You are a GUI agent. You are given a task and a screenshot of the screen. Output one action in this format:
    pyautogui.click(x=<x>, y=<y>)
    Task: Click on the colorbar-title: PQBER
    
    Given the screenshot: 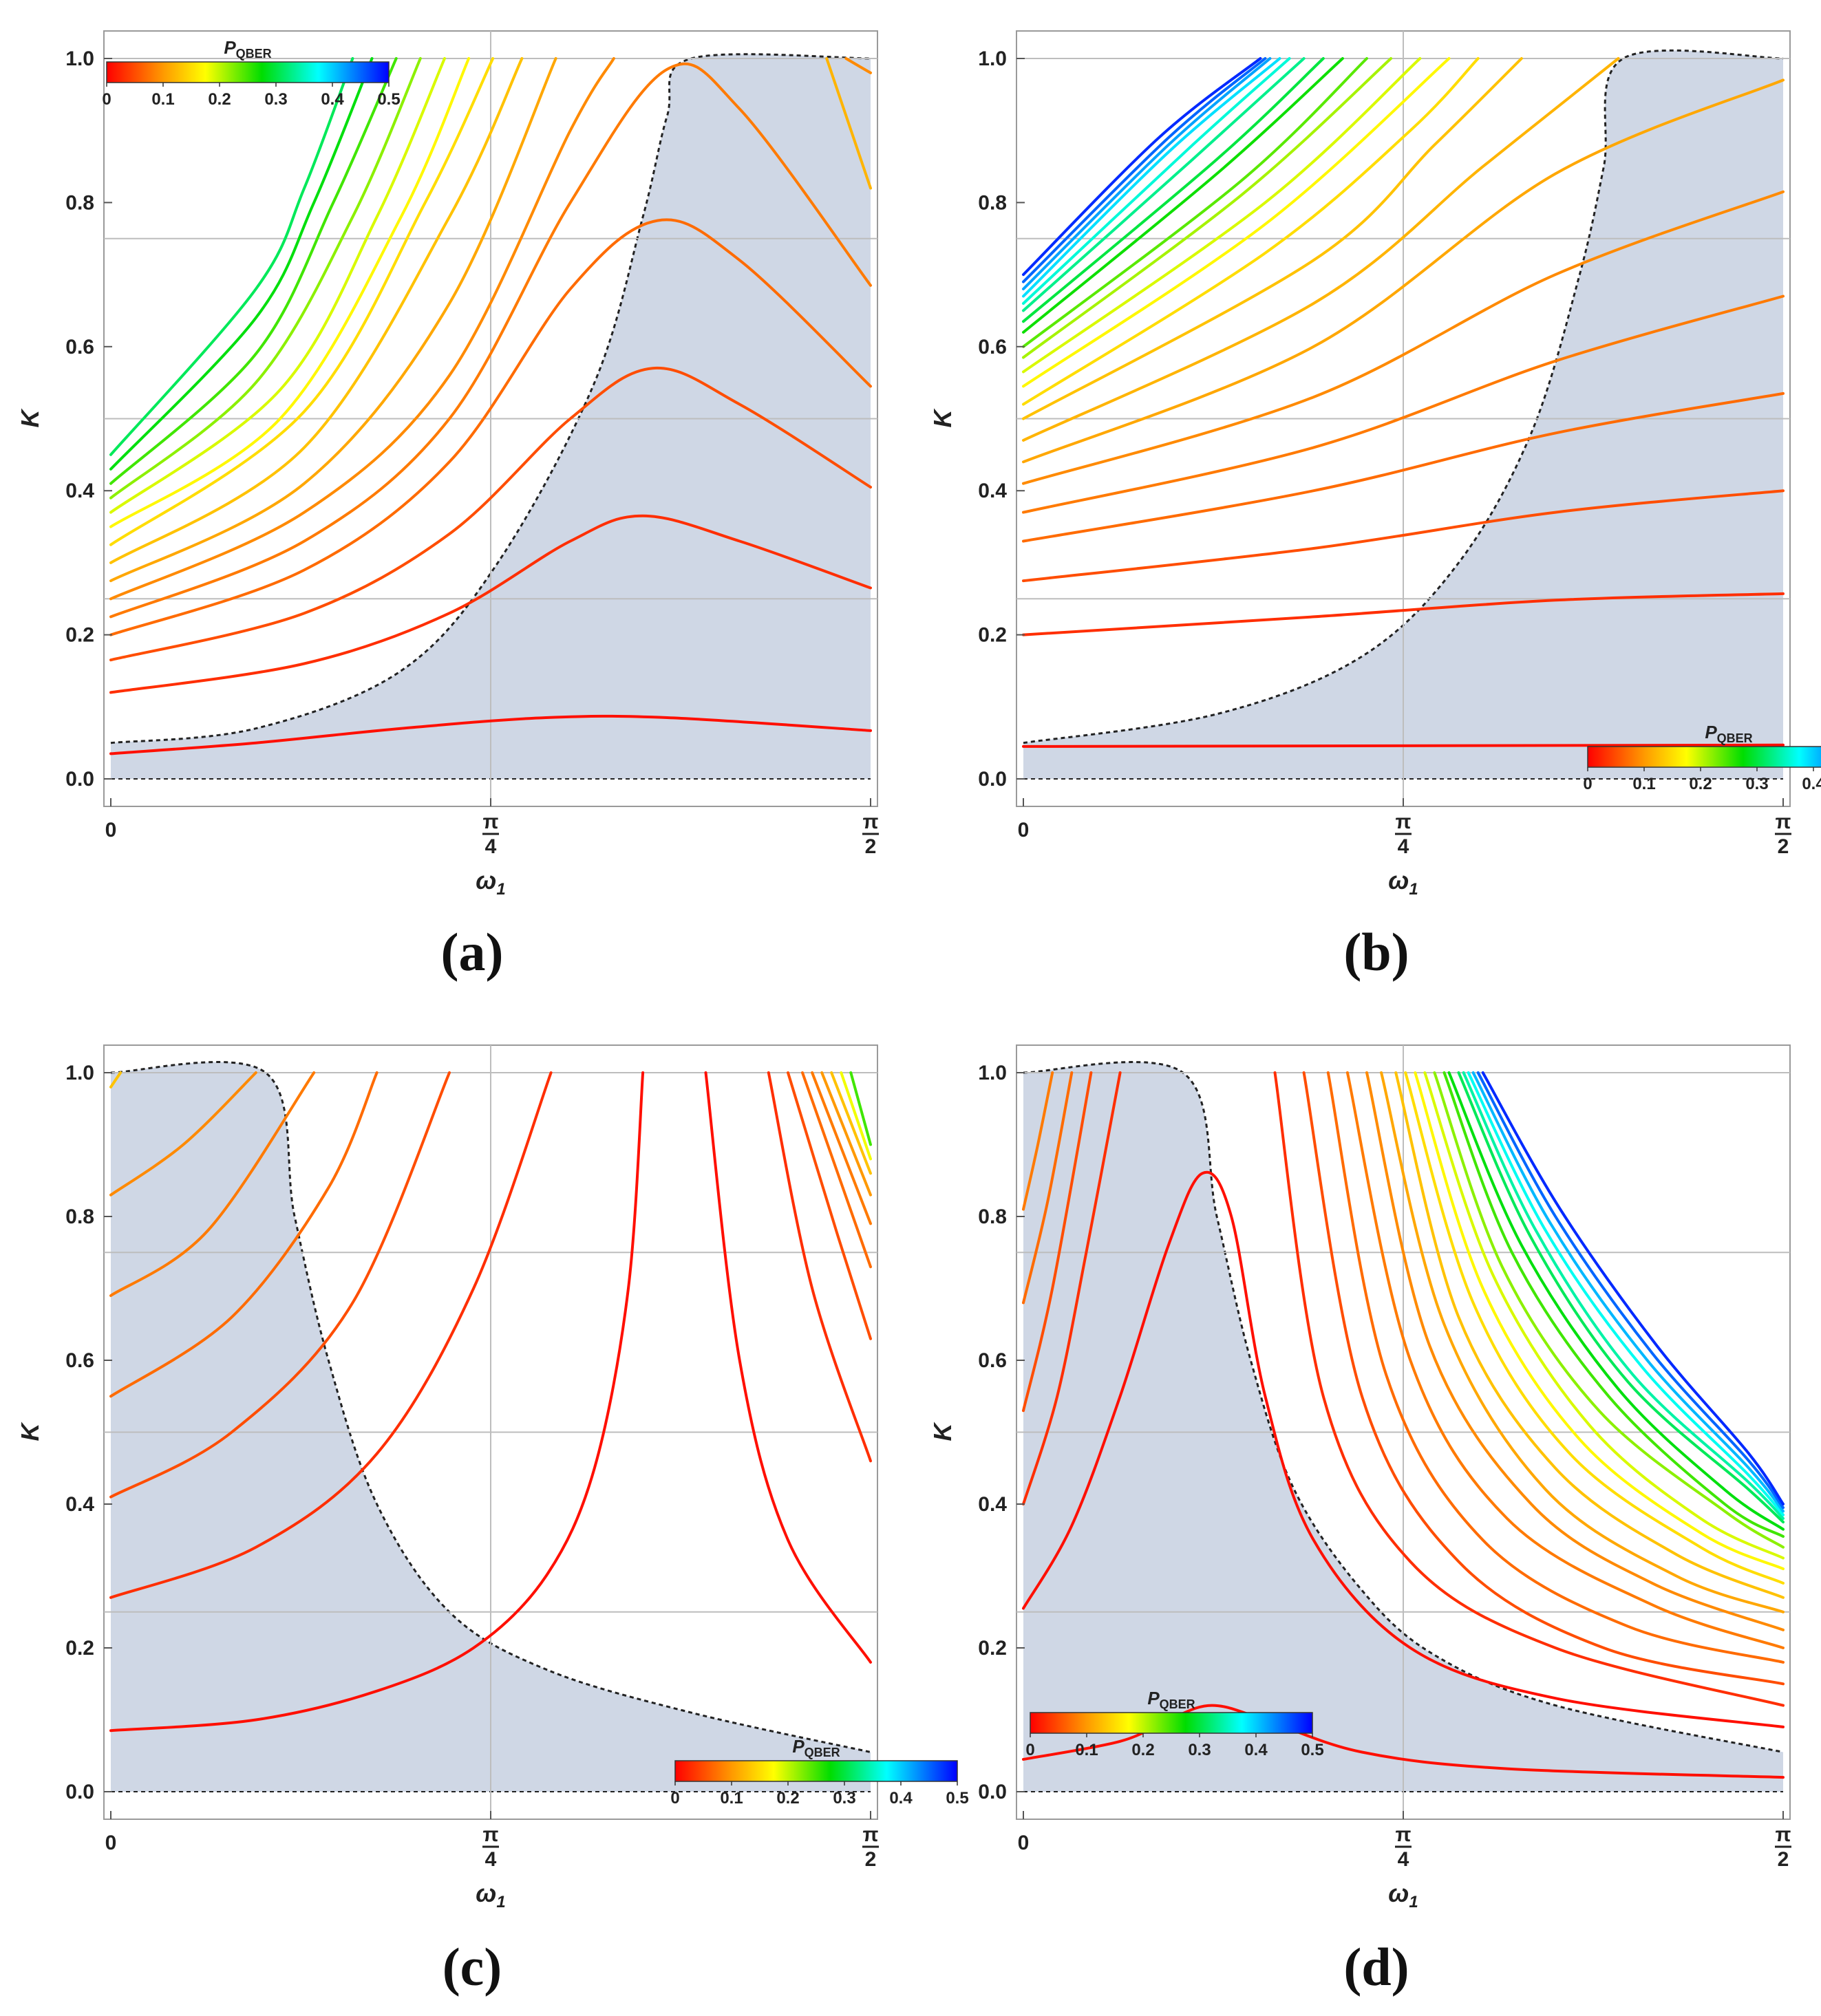 What is the action you would take?
    pyautogui.click(x=1728, y=733)
    